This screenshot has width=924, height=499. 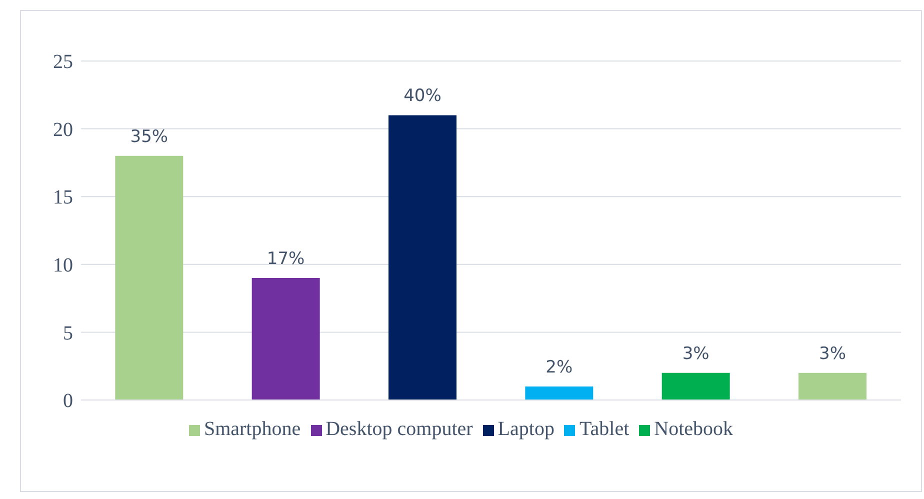 What do you see at coordinates (252, 429) in the screenshot?
I see `legend-label: Smartphone` at bounding box center [252, 429].